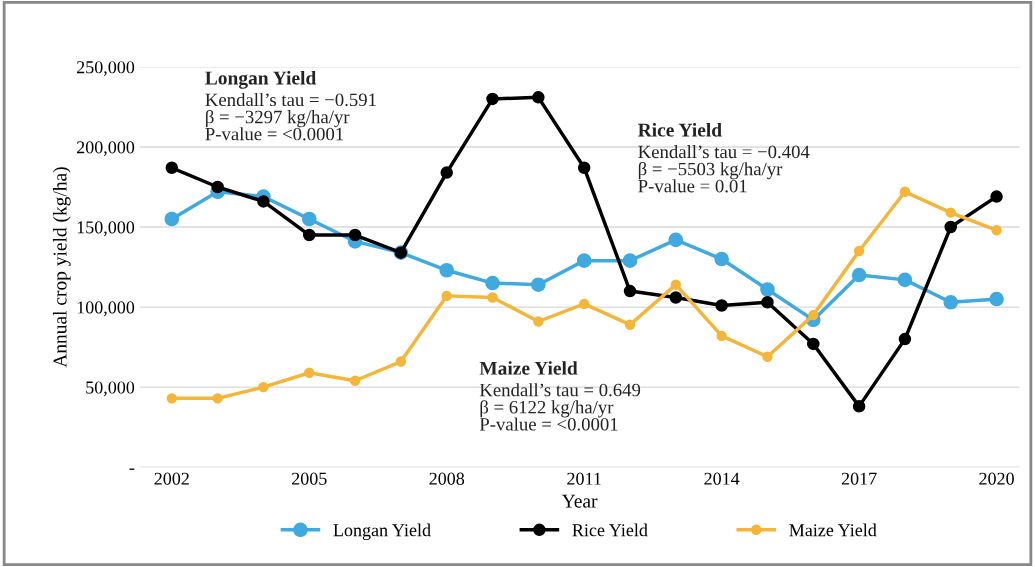 The height and width of the screenshot is (567, 1035). What do you see at coordinates (722, 478) in the screenshot?
I see `x-tick-label: 2014` at bounding box center [722, 478].